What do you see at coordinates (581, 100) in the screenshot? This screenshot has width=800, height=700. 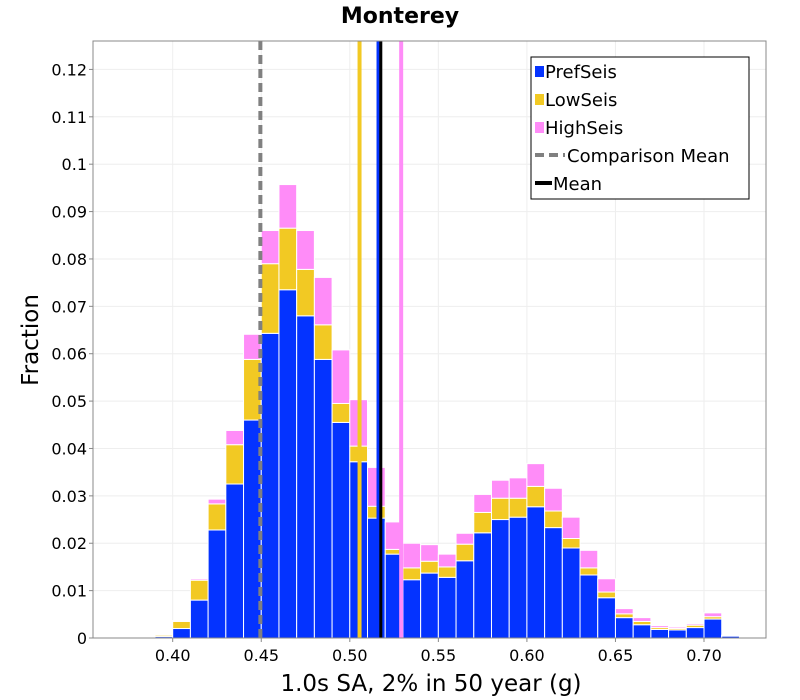 I see `legend-lowseis-label: LowSeis` at bounding box center [581, 100].